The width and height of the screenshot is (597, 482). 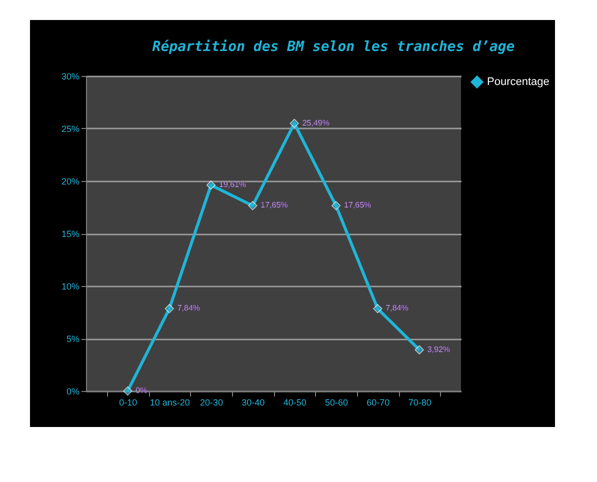 I want to click on data-label: 25,49%, so click(x=316, y=123).